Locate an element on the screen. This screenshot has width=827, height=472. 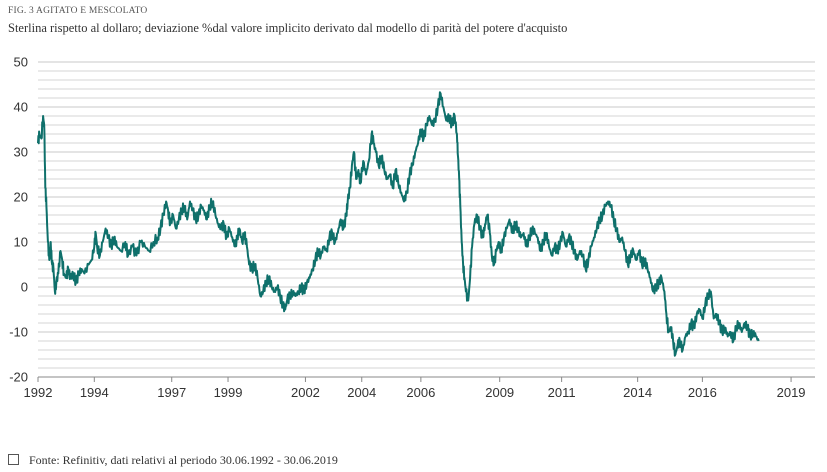
y-tick-label: 10 is located at coordinates (21, 242).